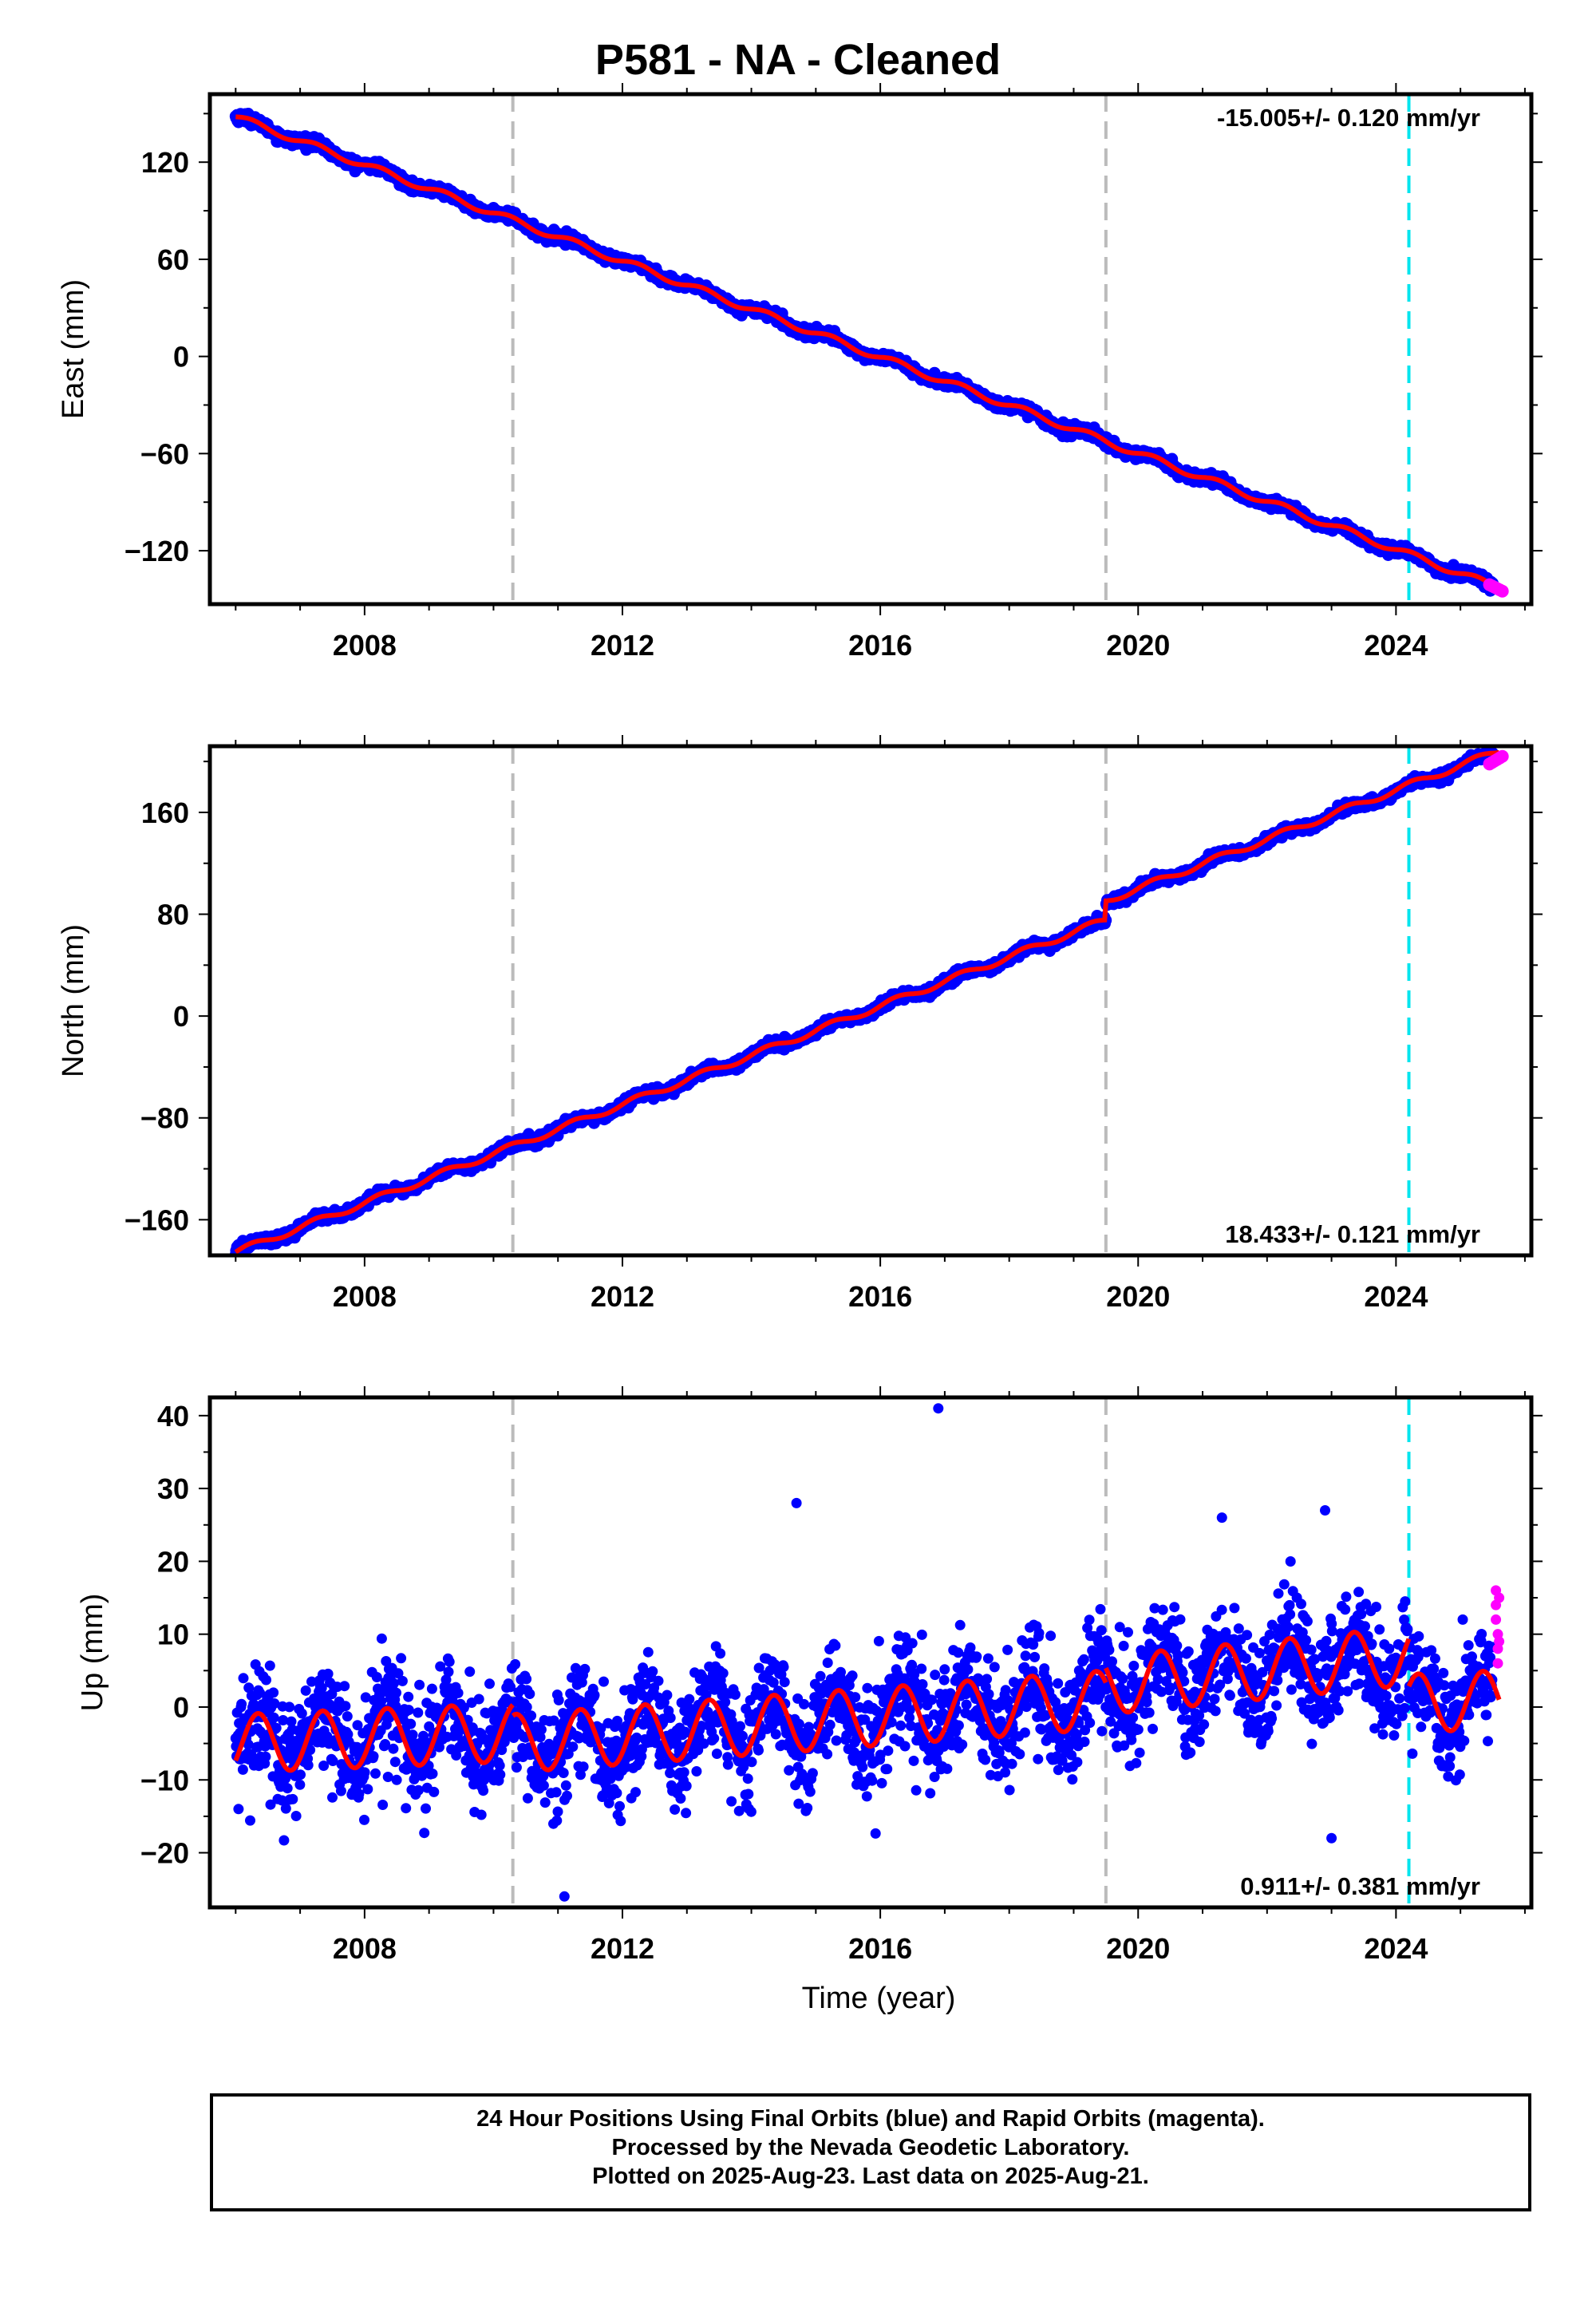  I want to click on rate-label: 18.433+/- 0.121 mm/yr, so click(1352, 1234).